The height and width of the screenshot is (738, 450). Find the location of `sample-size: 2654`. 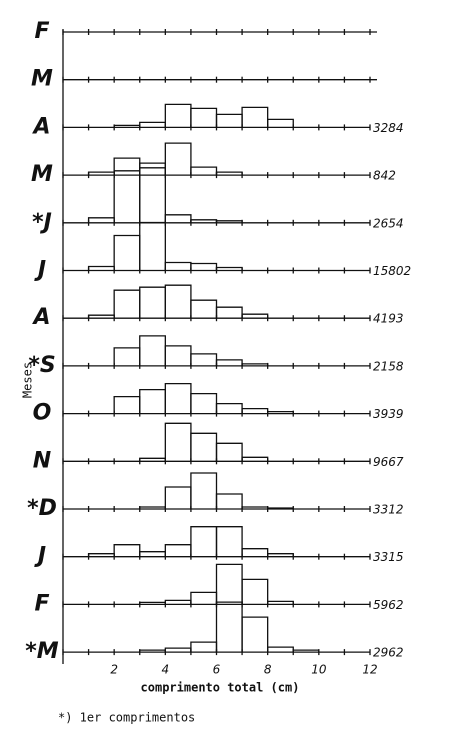

sample-size: 2654 is located at coordinates (388, 223).